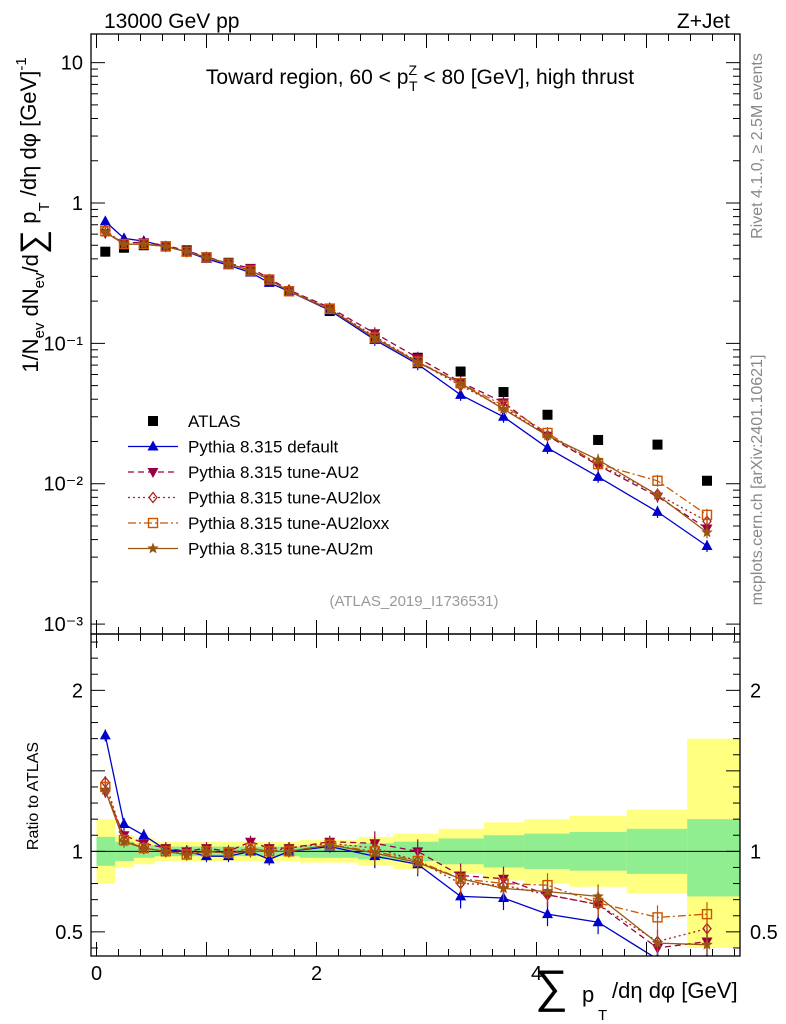 The image size is (786, 1024). What do you see at coordinates (64, 625) in the screenshot?
I see `y-tick-label-main: 10⁻³` at bounding box center [64, 625].